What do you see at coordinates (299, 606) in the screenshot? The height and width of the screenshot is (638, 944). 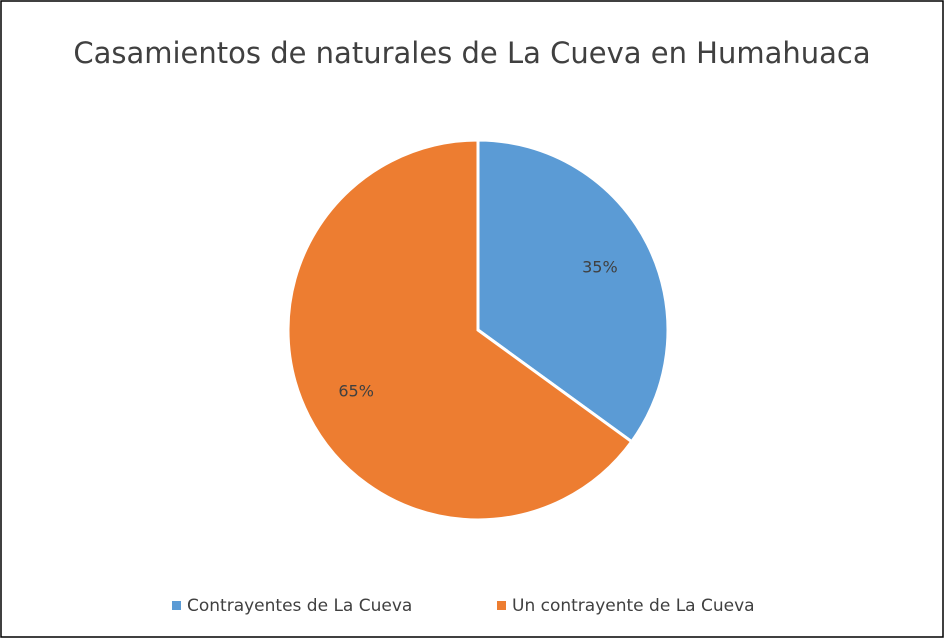 I see `legend-label: Contrayentes de La Cueva` at bounding box center [299, 606].